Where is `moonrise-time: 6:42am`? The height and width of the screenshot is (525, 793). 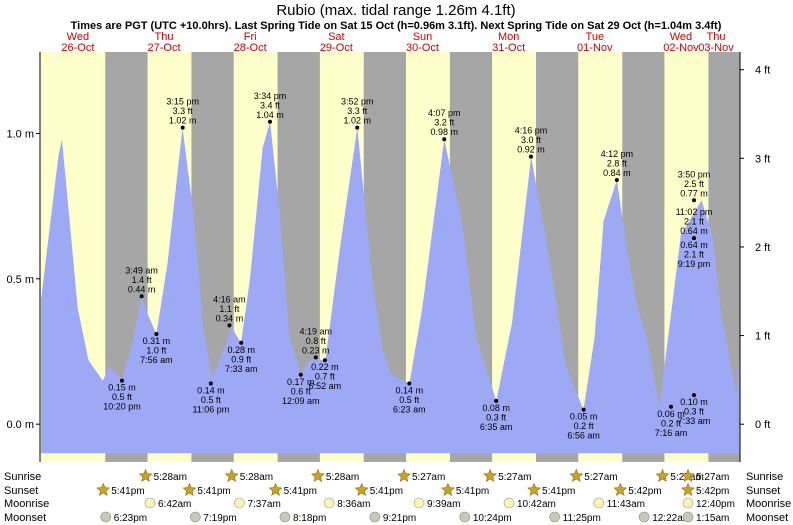
moonrise-time: 6:42am is located at coordinates (174, 504).